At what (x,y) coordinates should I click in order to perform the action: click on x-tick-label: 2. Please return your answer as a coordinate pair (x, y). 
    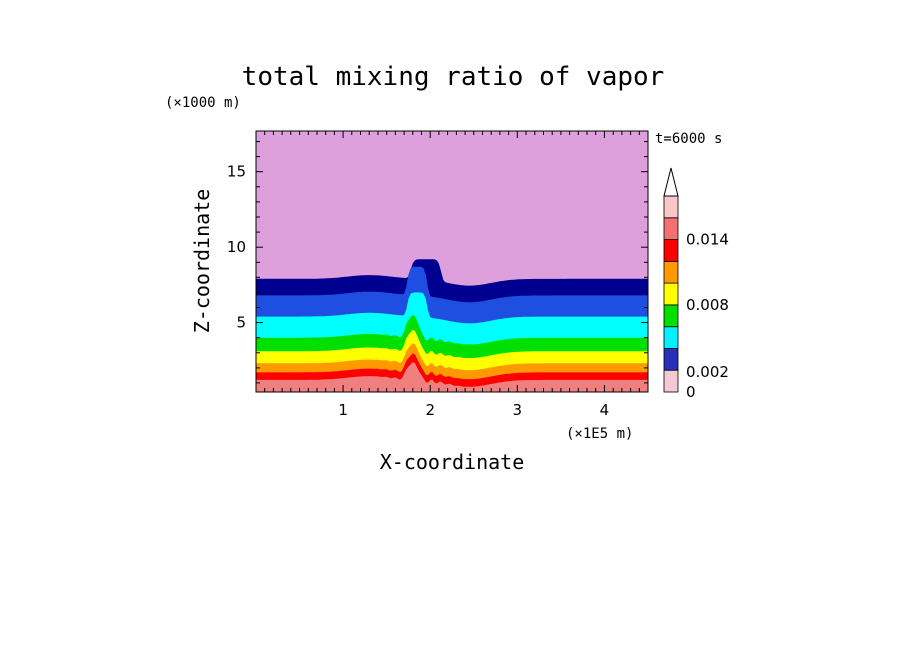
    Looking at the image, I should click on (430, 410).